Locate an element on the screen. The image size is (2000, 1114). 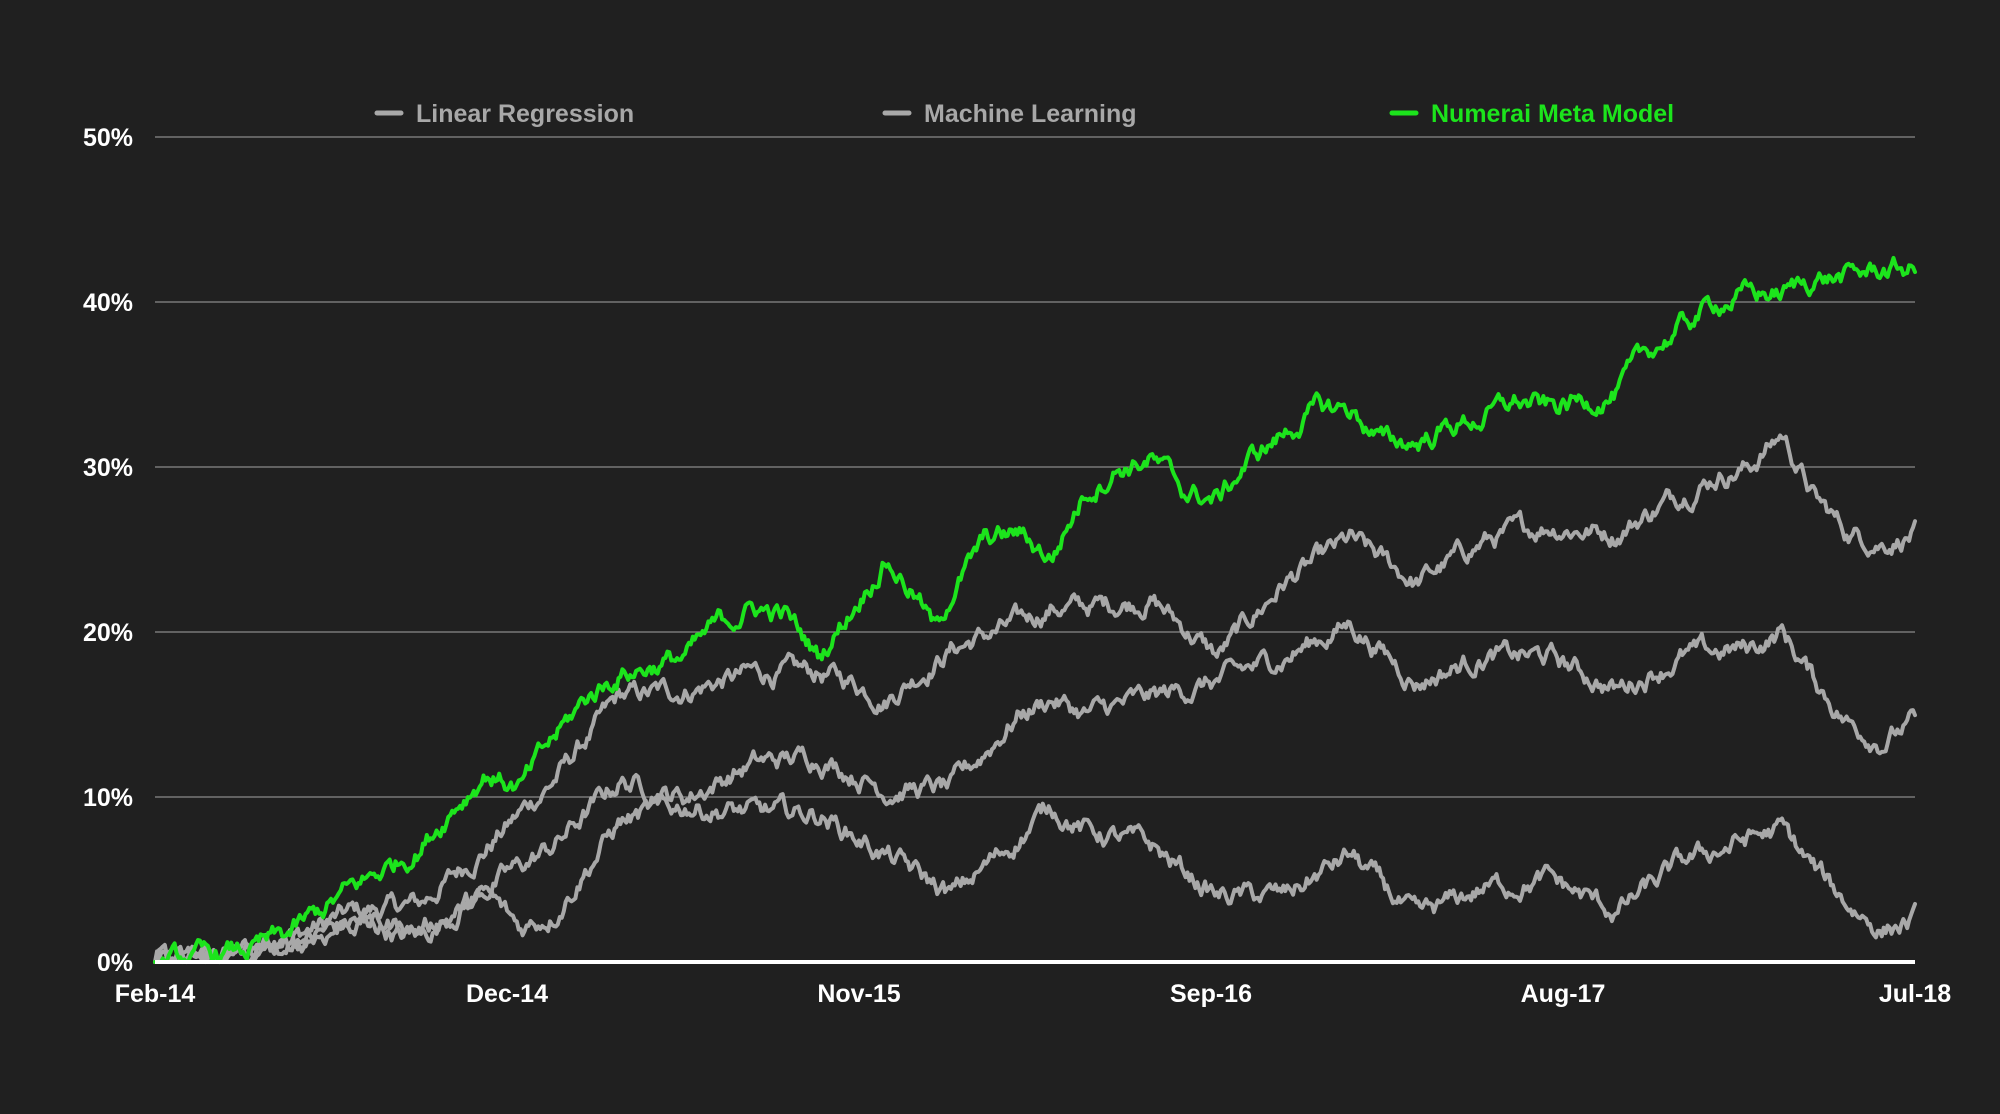
x-tick-label: Sep-16 is located at coordinates (1211, 994).